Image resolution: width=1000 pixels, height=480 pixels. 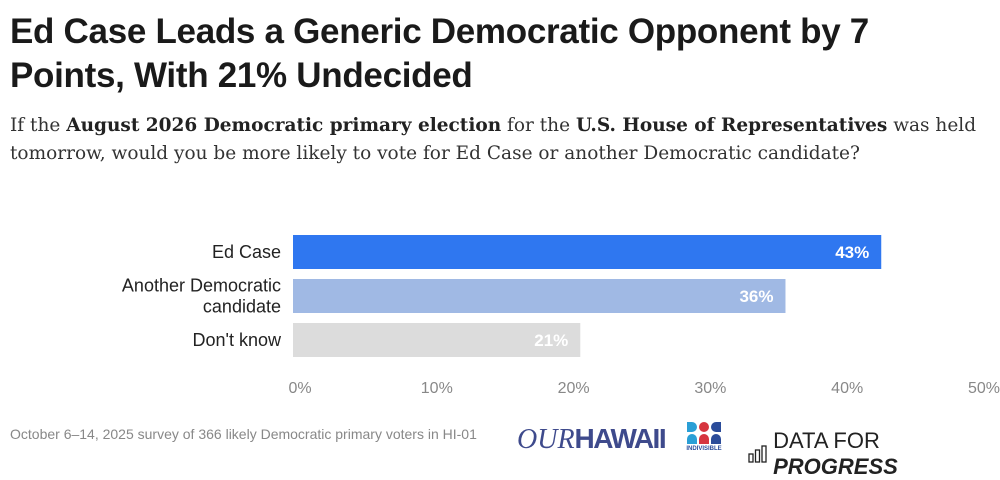 What do you see at coordinates (246, 252) in the screenshot?
I see `category-label: Ed Case` at bounding box center [246, 252].